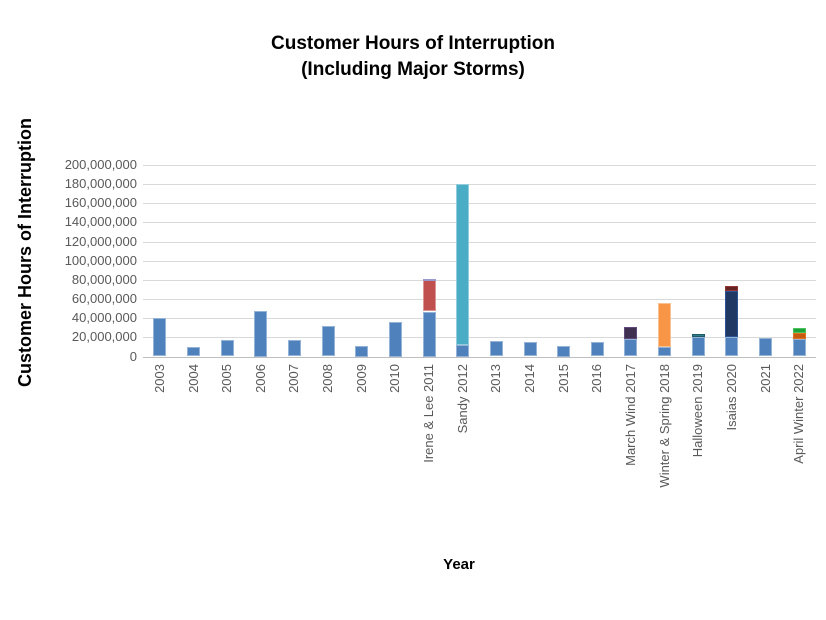  I want to click on x-axis-label: 2003, so click(159, 378).